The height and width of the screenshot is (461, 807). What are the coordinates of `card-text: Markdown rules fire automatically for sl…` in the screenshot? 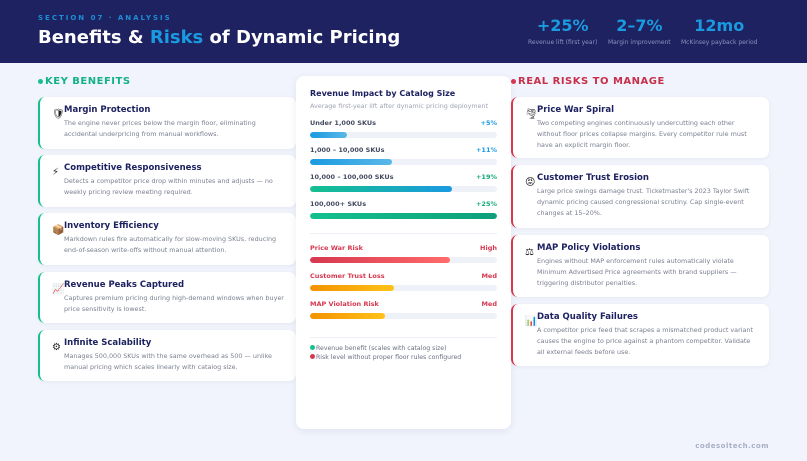 It's located at (170, 244).